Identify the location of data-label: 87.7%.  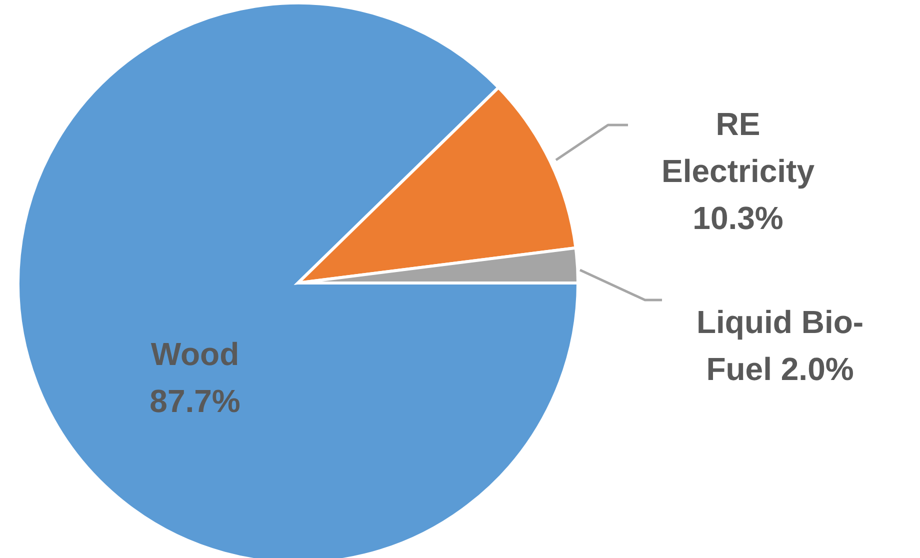
(195, 401).